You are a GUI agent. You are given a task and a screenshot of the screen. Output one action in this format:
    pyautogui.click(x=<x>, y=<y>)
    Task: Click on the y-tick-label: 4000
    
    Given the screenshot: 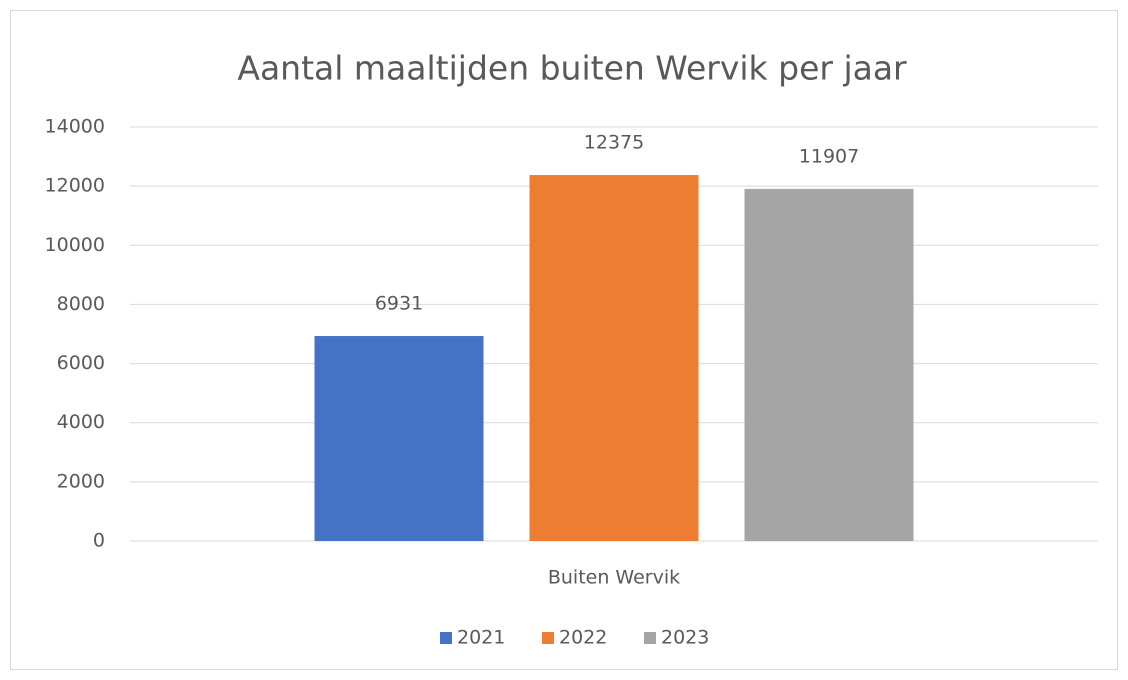 What is the action you would take?
    pyautogui.click(x=81, y=422)
    